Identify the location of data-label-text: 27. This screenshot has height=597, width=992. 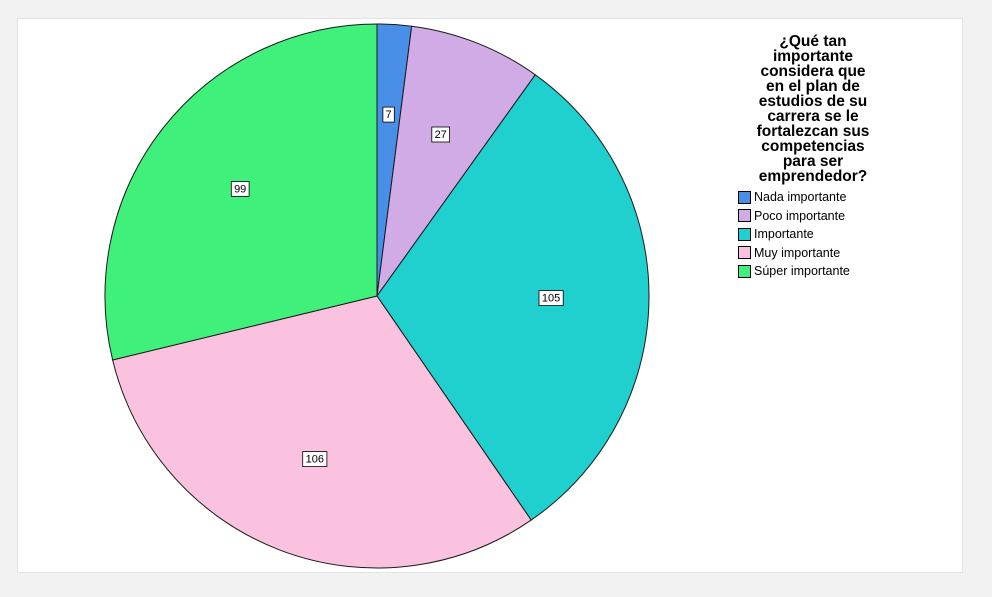
(441, 135).